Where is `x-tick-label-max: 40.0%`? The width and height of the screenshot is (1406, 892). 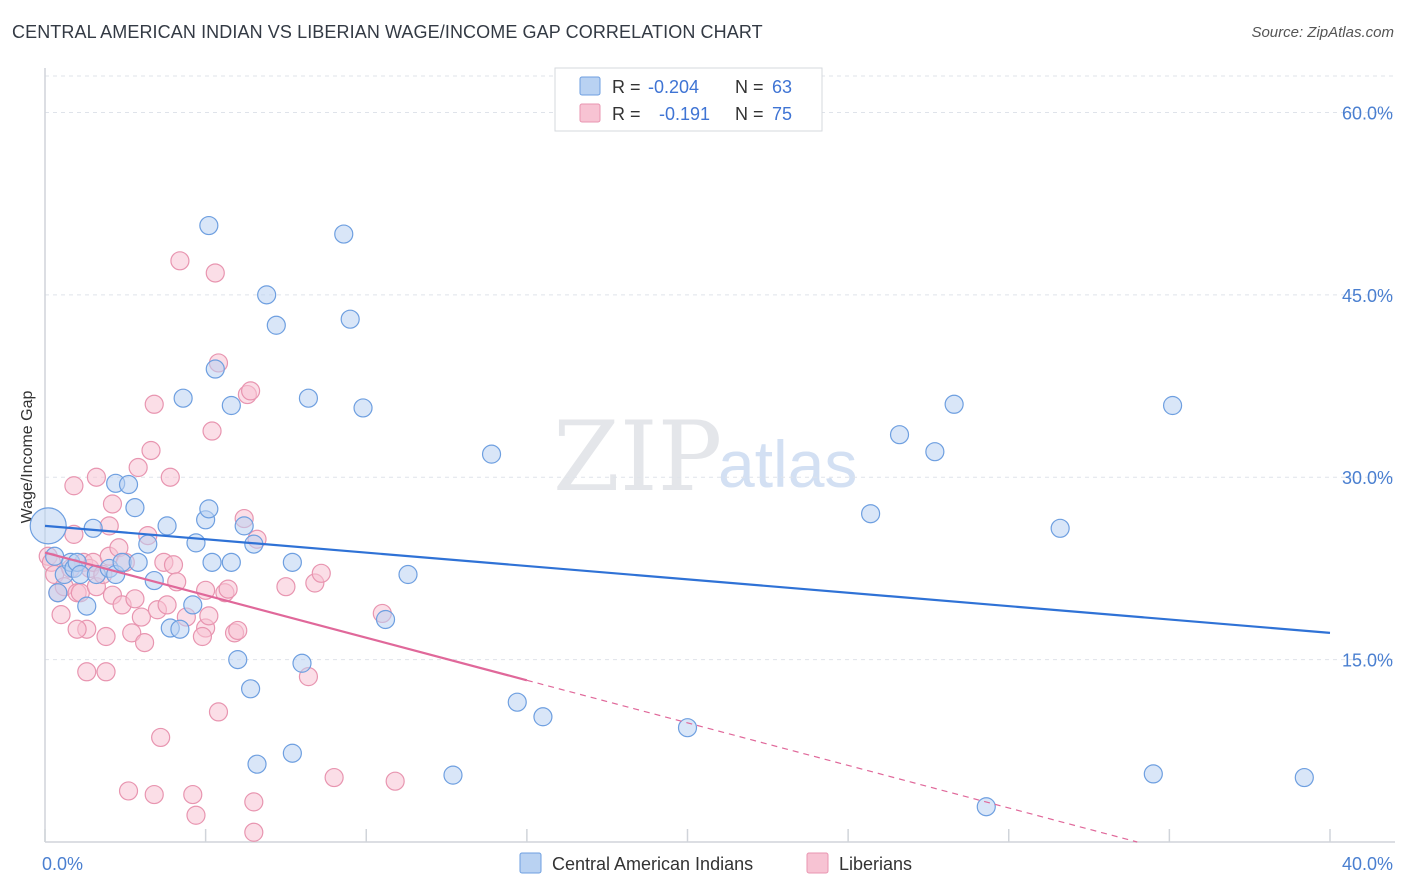 x-tick-label-max: 40.0% is located at coordinates (1367, 864).